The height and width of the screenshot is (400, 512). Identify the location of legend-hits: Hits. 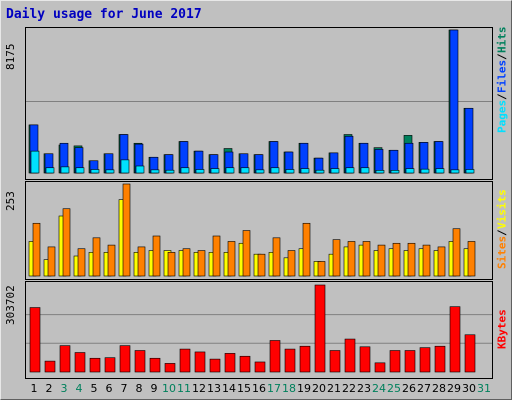
(502, 40).